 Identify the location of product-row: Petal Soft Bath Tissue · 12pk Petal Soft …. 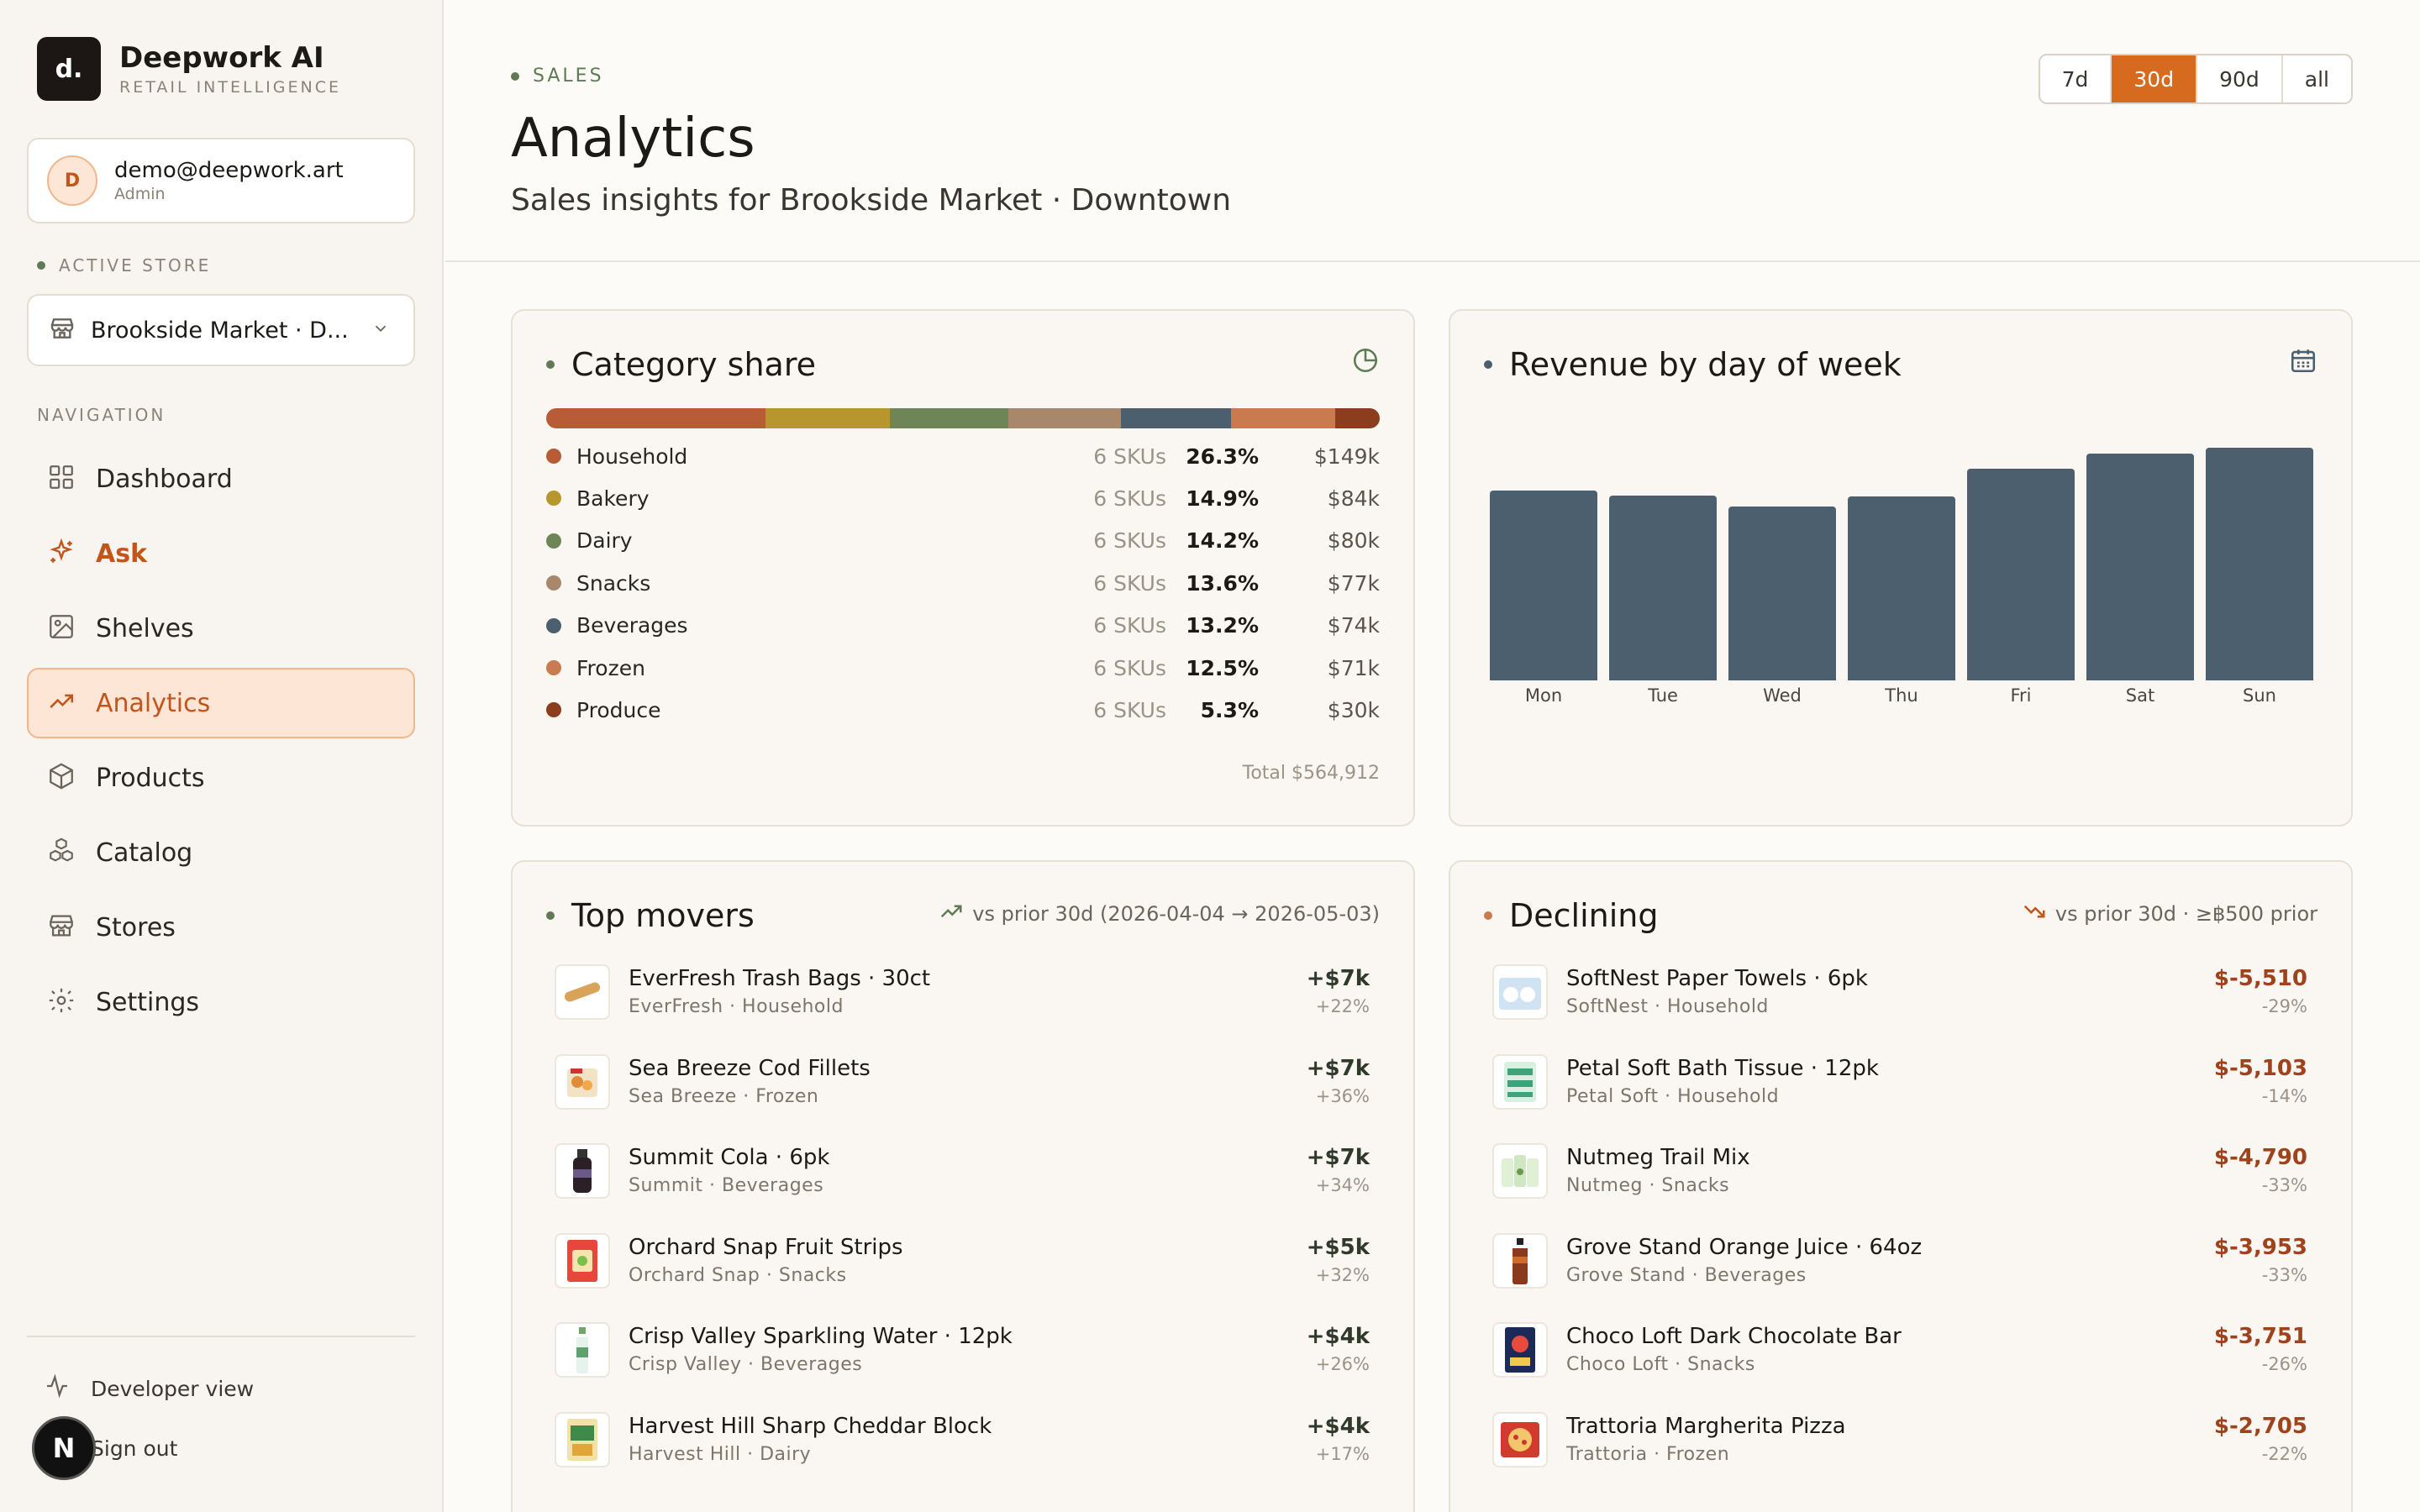
(1900, 1098).